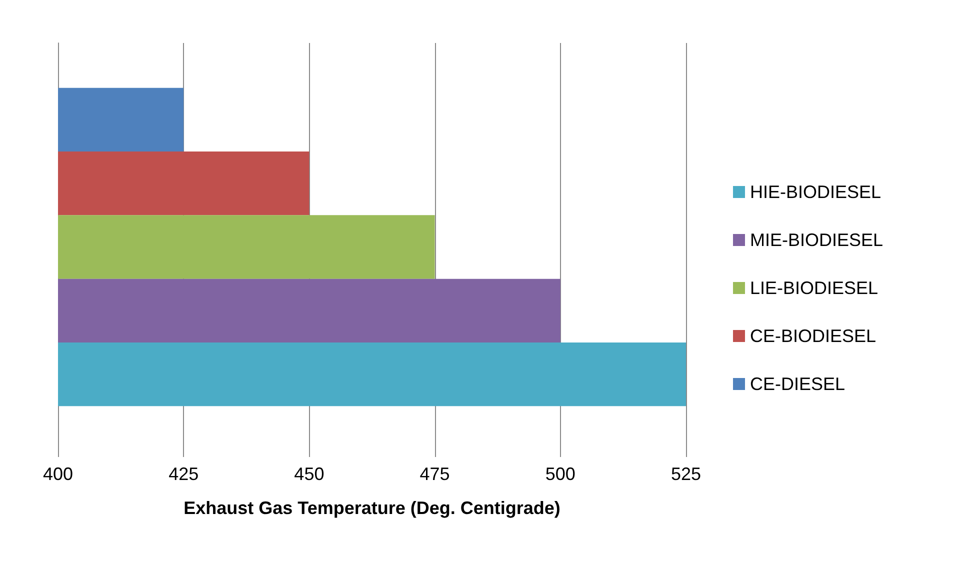 The width and height of the screenshot is (958, 577). I want to click on x-tick-label: 475, so click(435, 474).